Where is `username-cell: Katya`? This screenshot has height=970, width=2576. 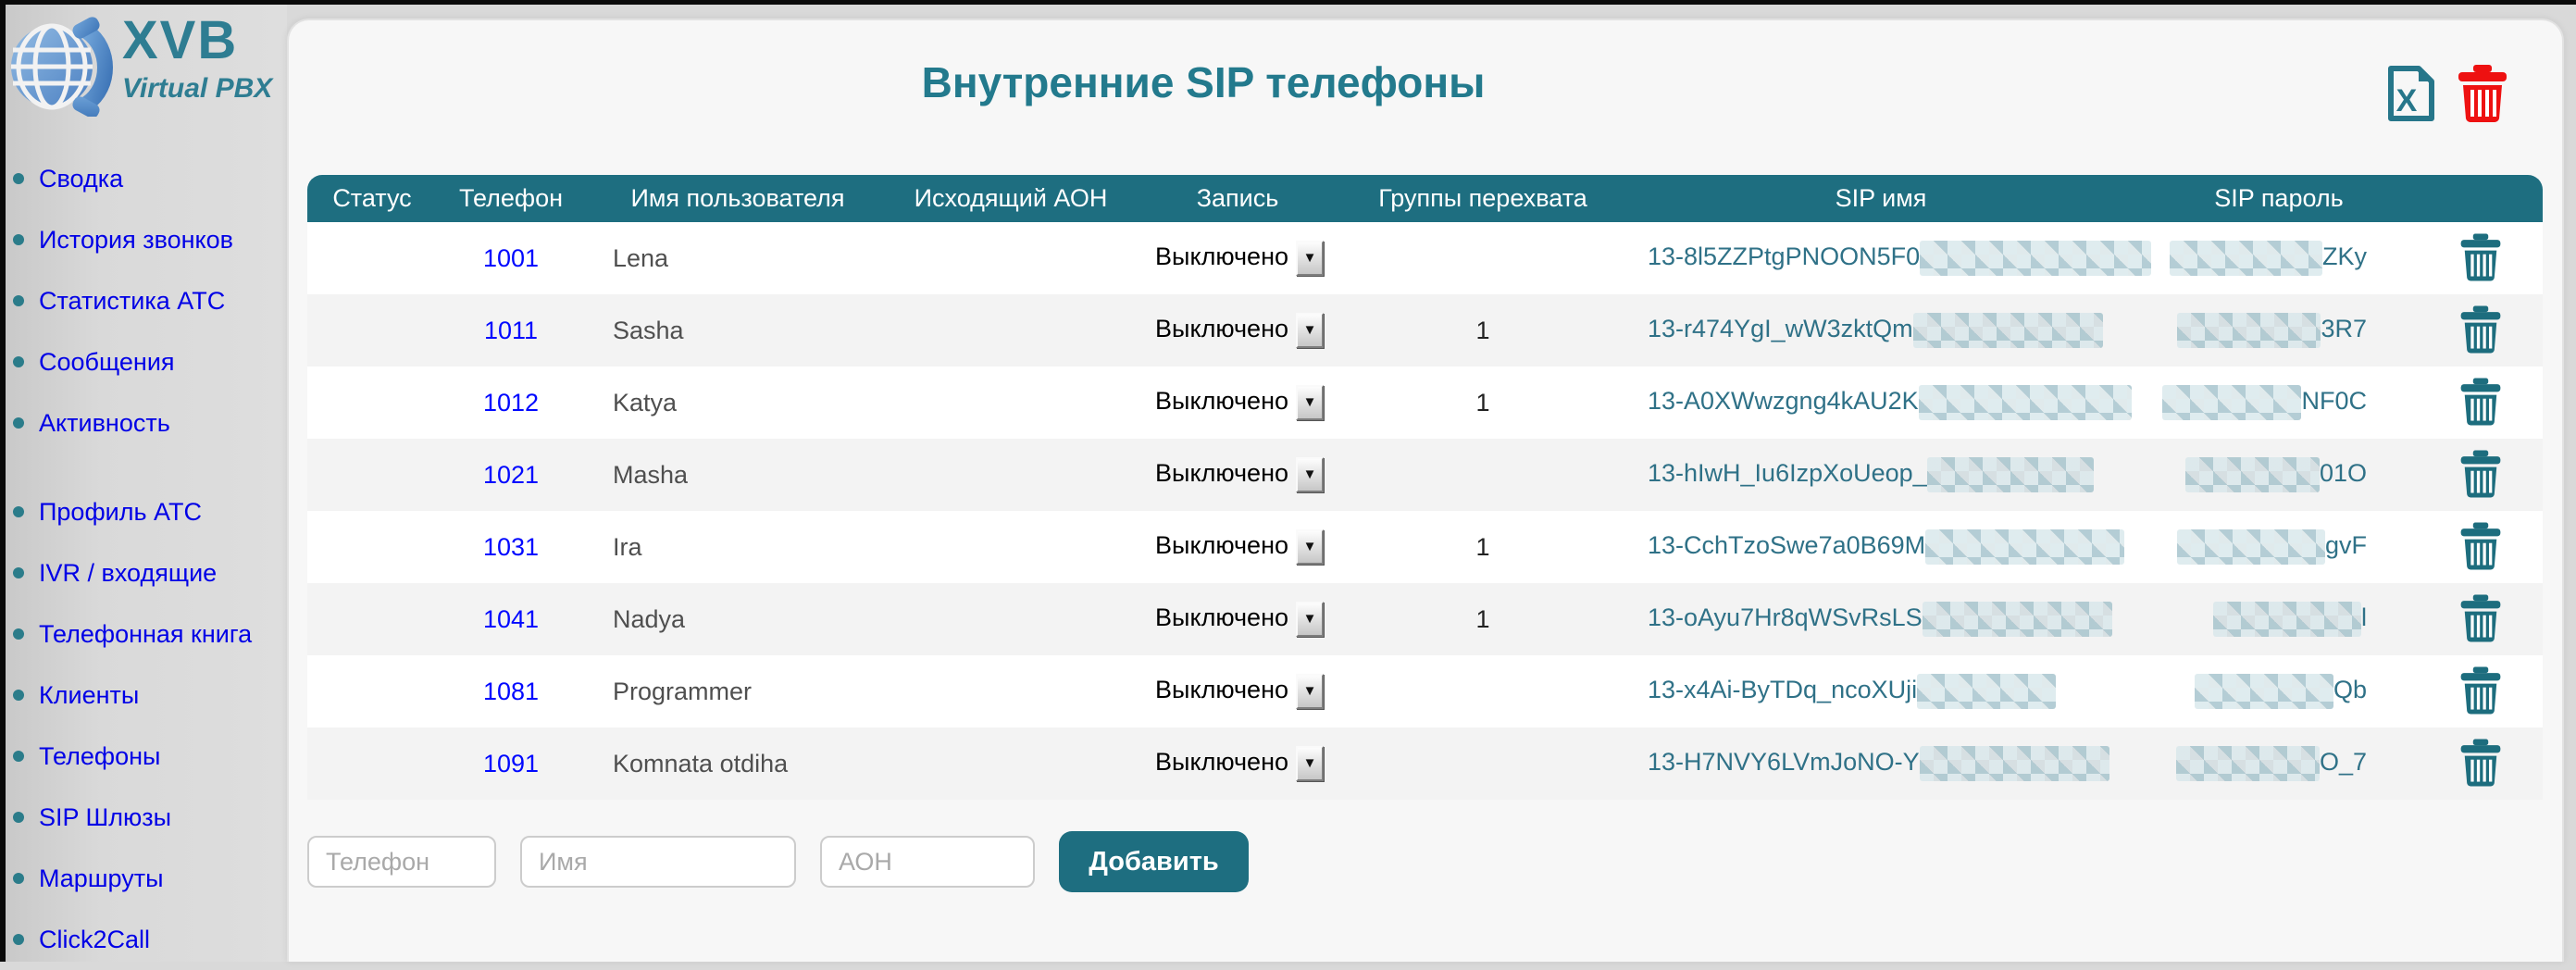 username-cell: Katya is located at coordinates (645, 402).